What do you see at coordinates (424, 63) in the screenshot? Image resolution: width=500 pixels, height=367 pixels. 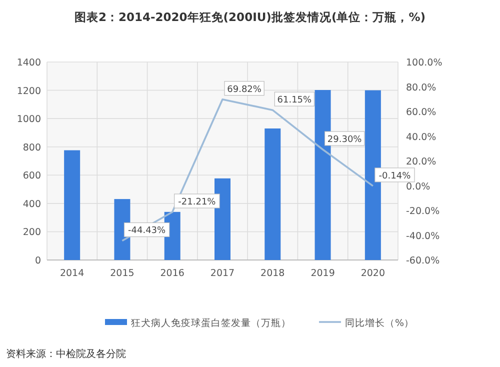 I see `y2-tick-label: 100.0%` at bounding box center [424, 63].